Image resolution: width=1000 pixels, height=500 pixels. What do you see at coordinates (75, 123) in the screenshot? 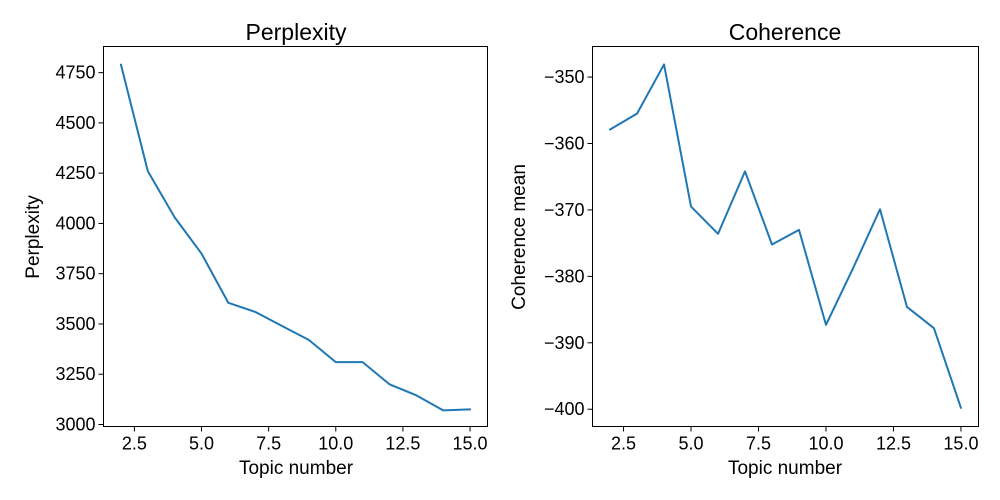
I see `y-tick-label: 4500` at bounding box center [75, 123].